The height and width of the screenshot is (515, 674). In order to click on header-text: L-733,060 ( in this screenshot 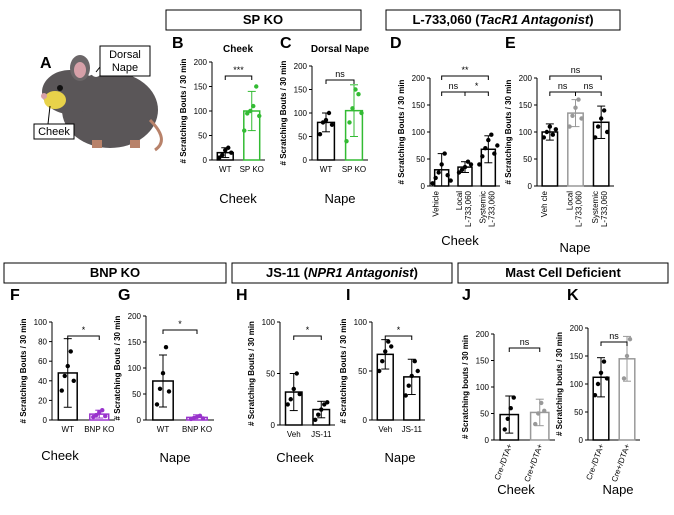, I will do `click(446, 19)`.